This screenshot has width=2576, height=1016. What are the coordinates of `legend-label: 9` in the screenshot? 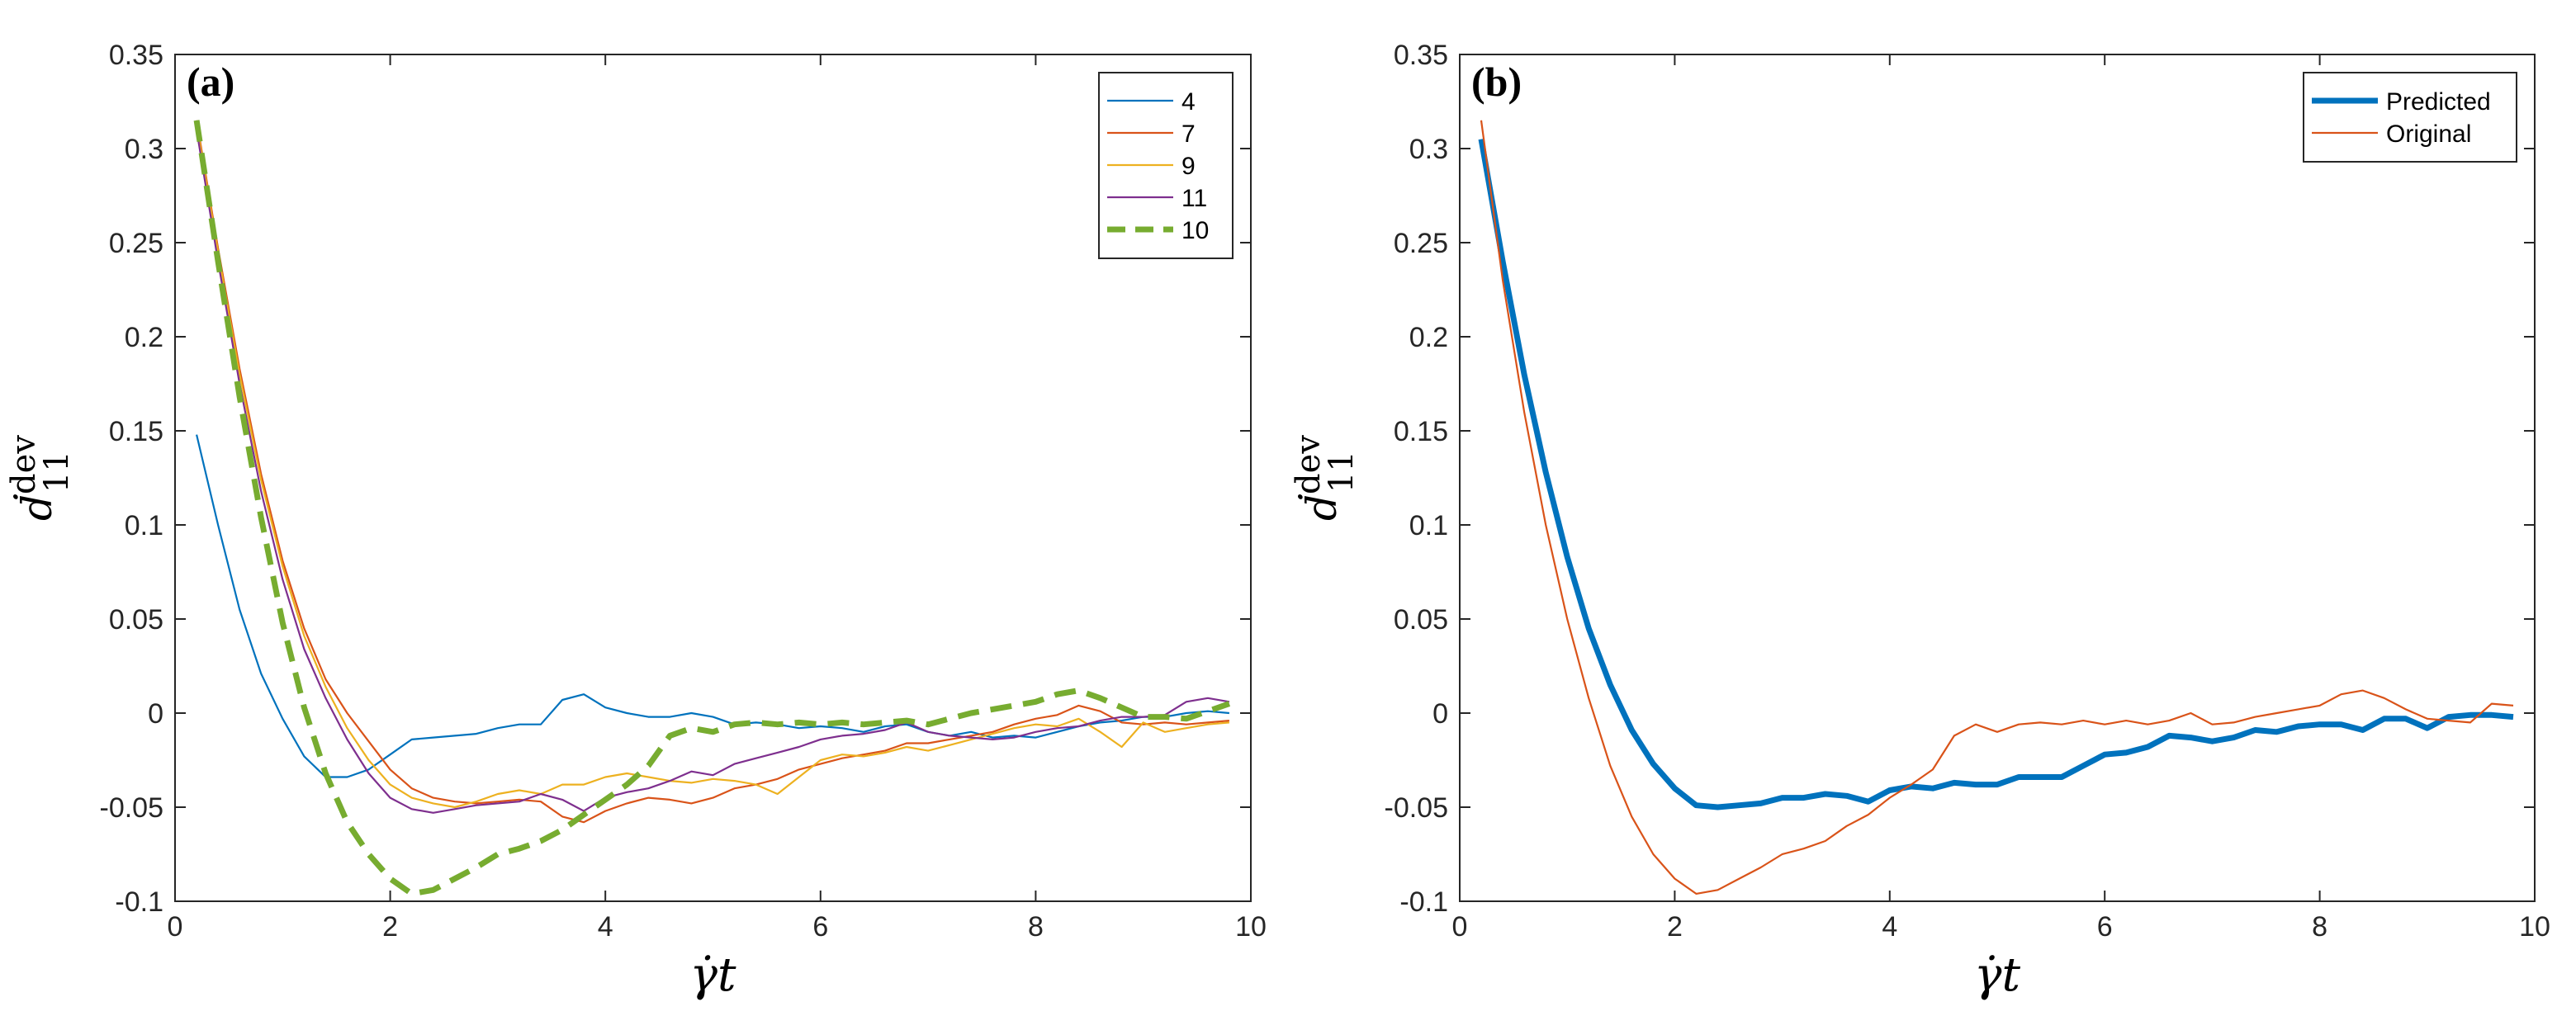 It's located at (1188, 167).